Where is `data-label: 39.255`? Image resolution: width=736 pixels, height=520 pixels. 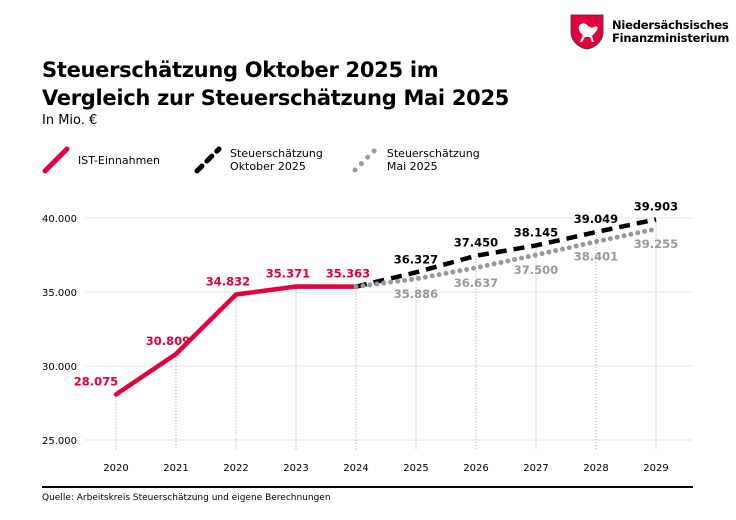 data-label: 39.255 is located at coordinates (656, 244).